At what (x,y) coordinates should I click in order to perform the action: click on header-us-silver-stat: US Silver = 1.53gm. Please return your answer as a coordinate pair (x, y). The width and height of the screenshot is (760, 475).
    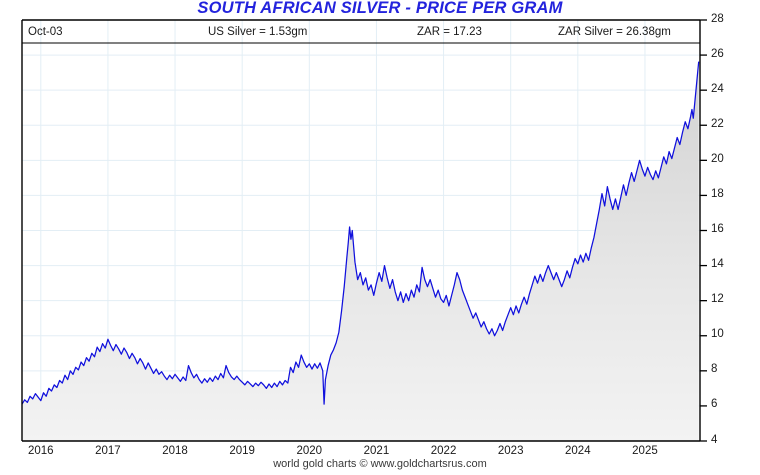
    Looking at the image, I should click on (258, 32).